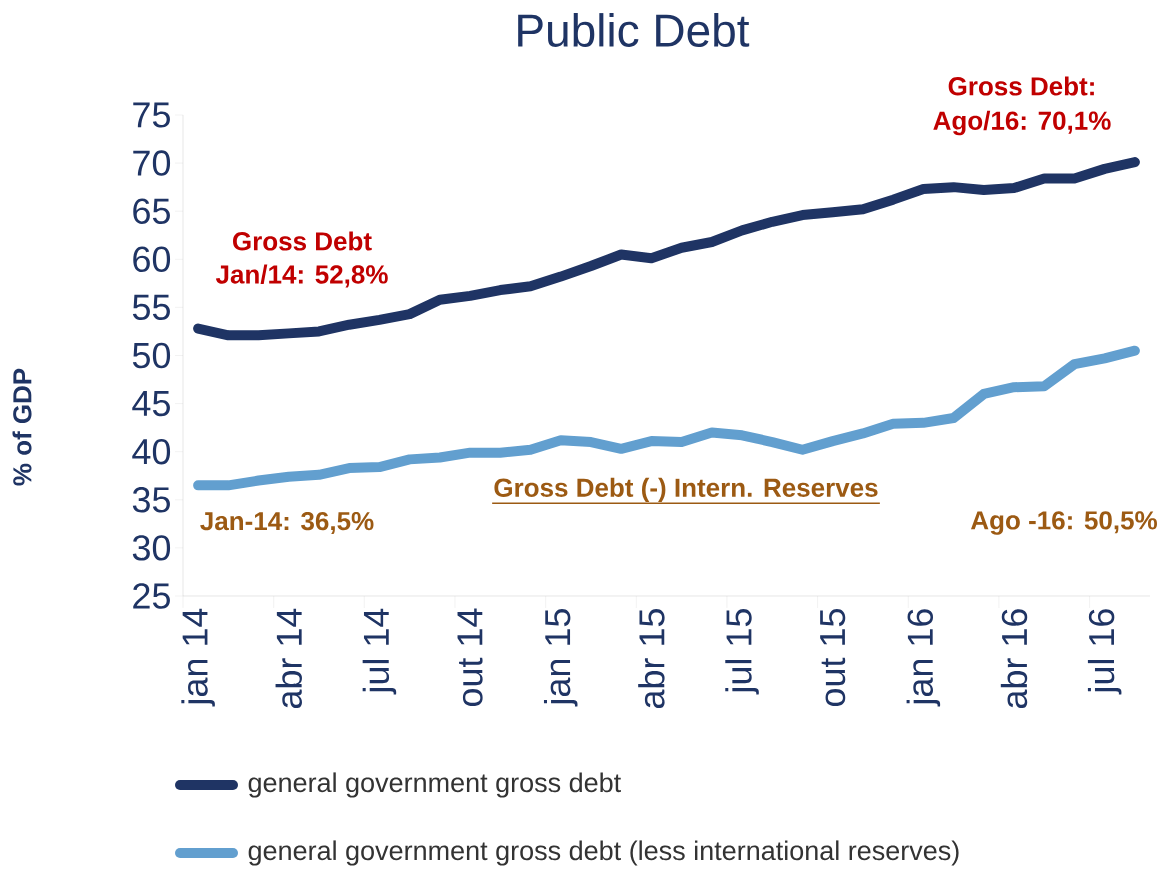 The image size is (1171, 872). What do you see at coordinates (634, 30) in the screenshot?
I see `chart-title: Public Debt` at bounding box center [634, 30].